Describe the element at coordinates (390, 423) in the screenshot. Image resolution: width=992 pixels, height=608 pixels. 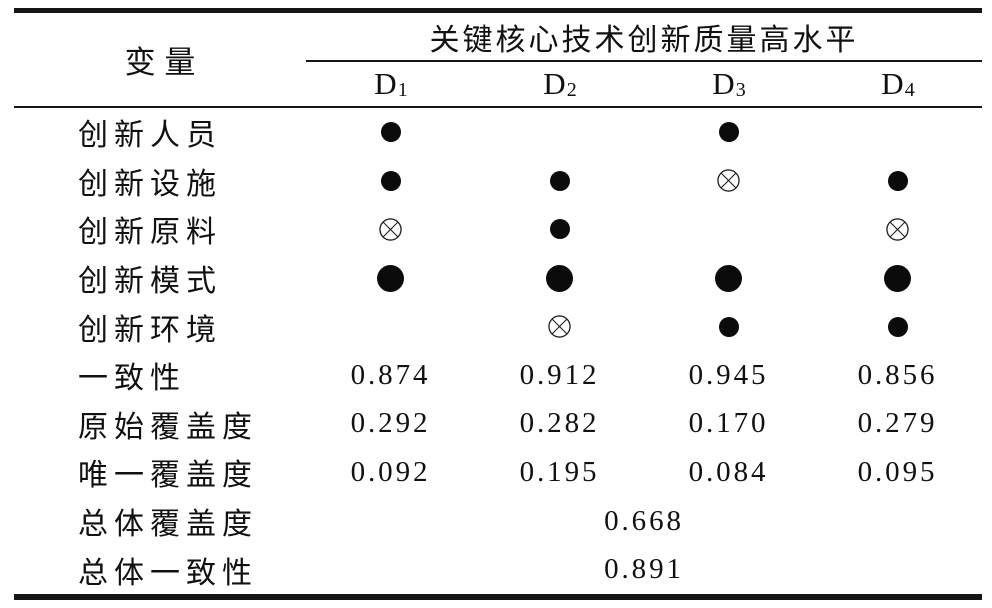
I see `value-cell: 0.292` at that location.